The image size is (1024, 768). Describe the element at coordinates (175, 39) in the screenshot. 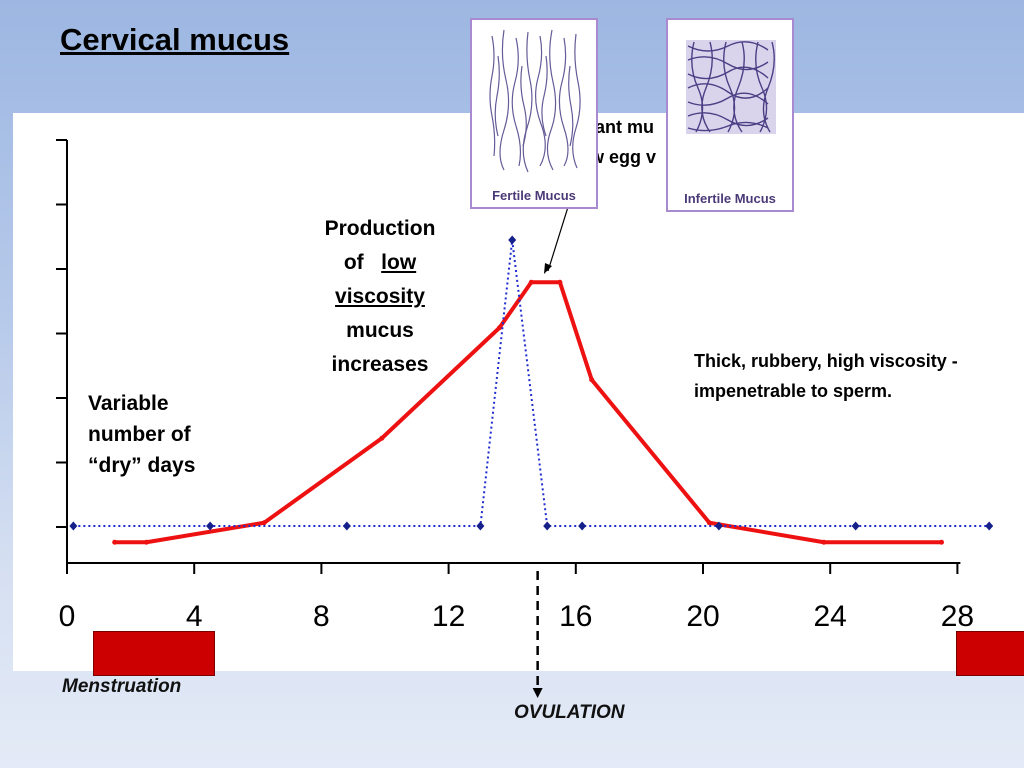

I see `slide-title: Cervical mucus` at that location.